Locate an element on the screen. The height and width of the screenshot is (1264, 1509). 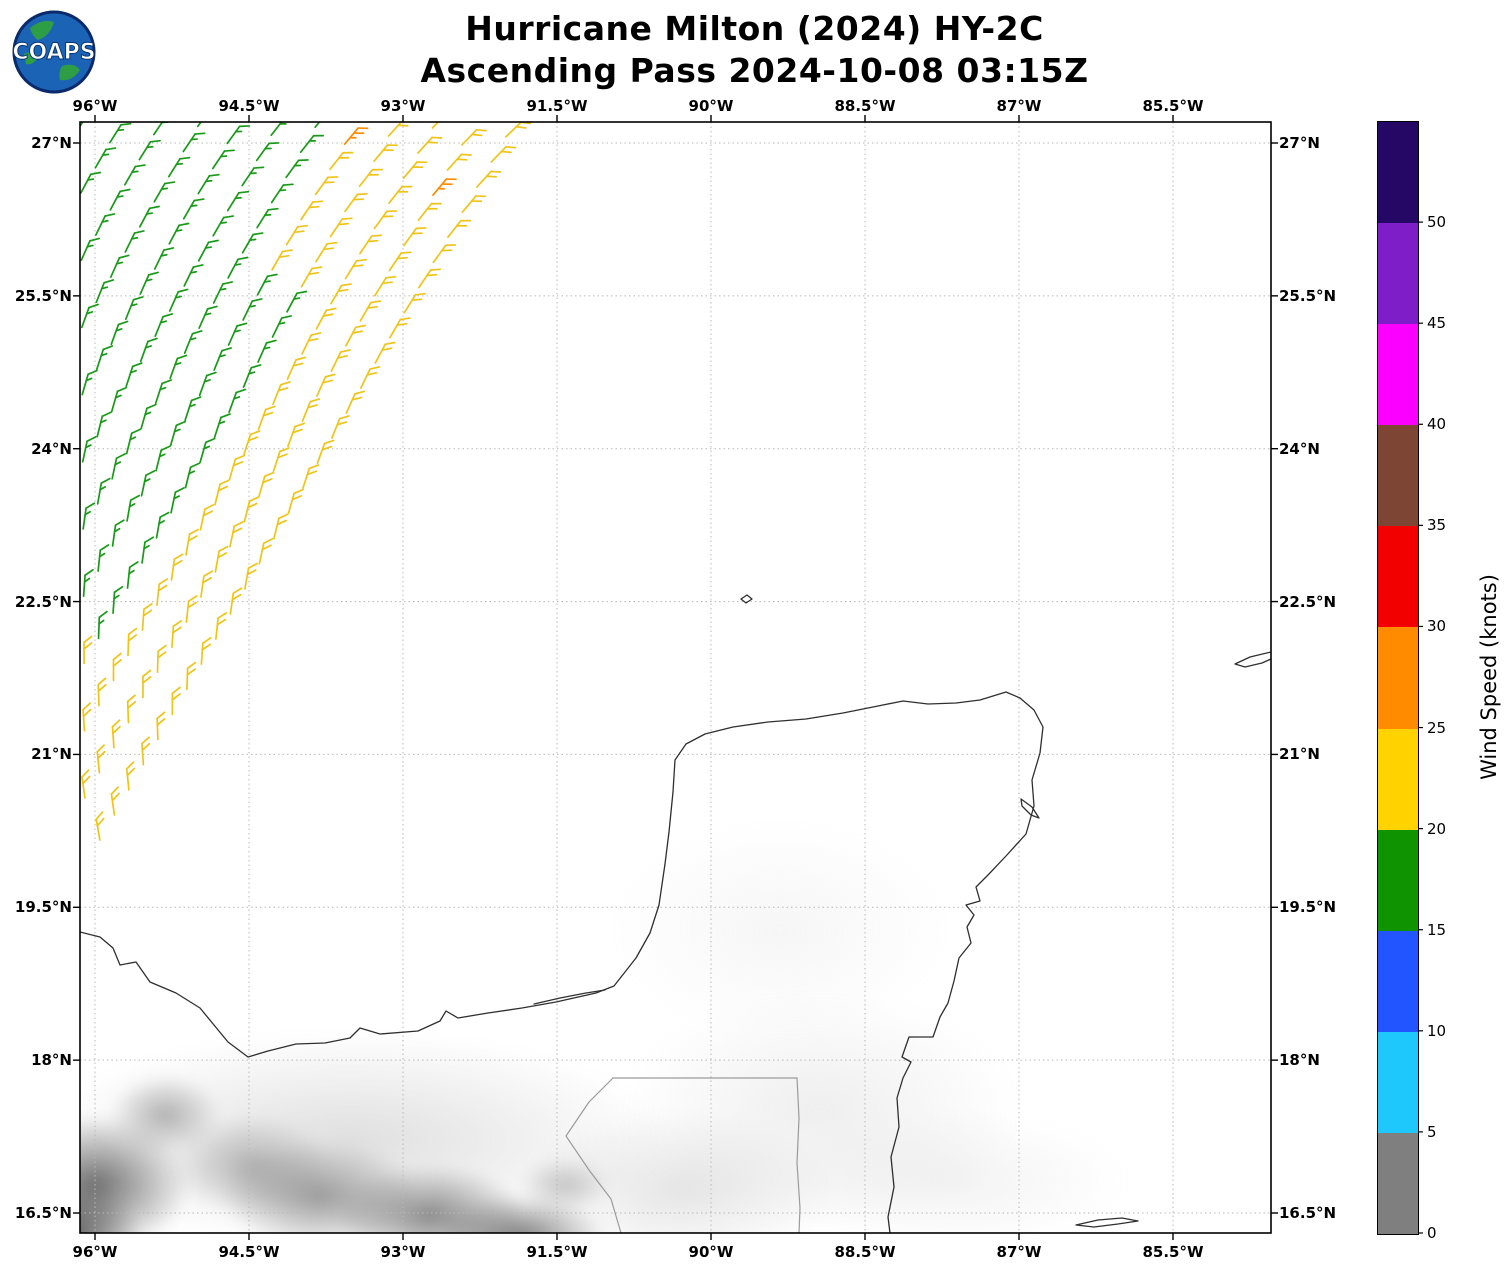
lat-tick-label-right: 24°N is located at coordinates (1299, 448).